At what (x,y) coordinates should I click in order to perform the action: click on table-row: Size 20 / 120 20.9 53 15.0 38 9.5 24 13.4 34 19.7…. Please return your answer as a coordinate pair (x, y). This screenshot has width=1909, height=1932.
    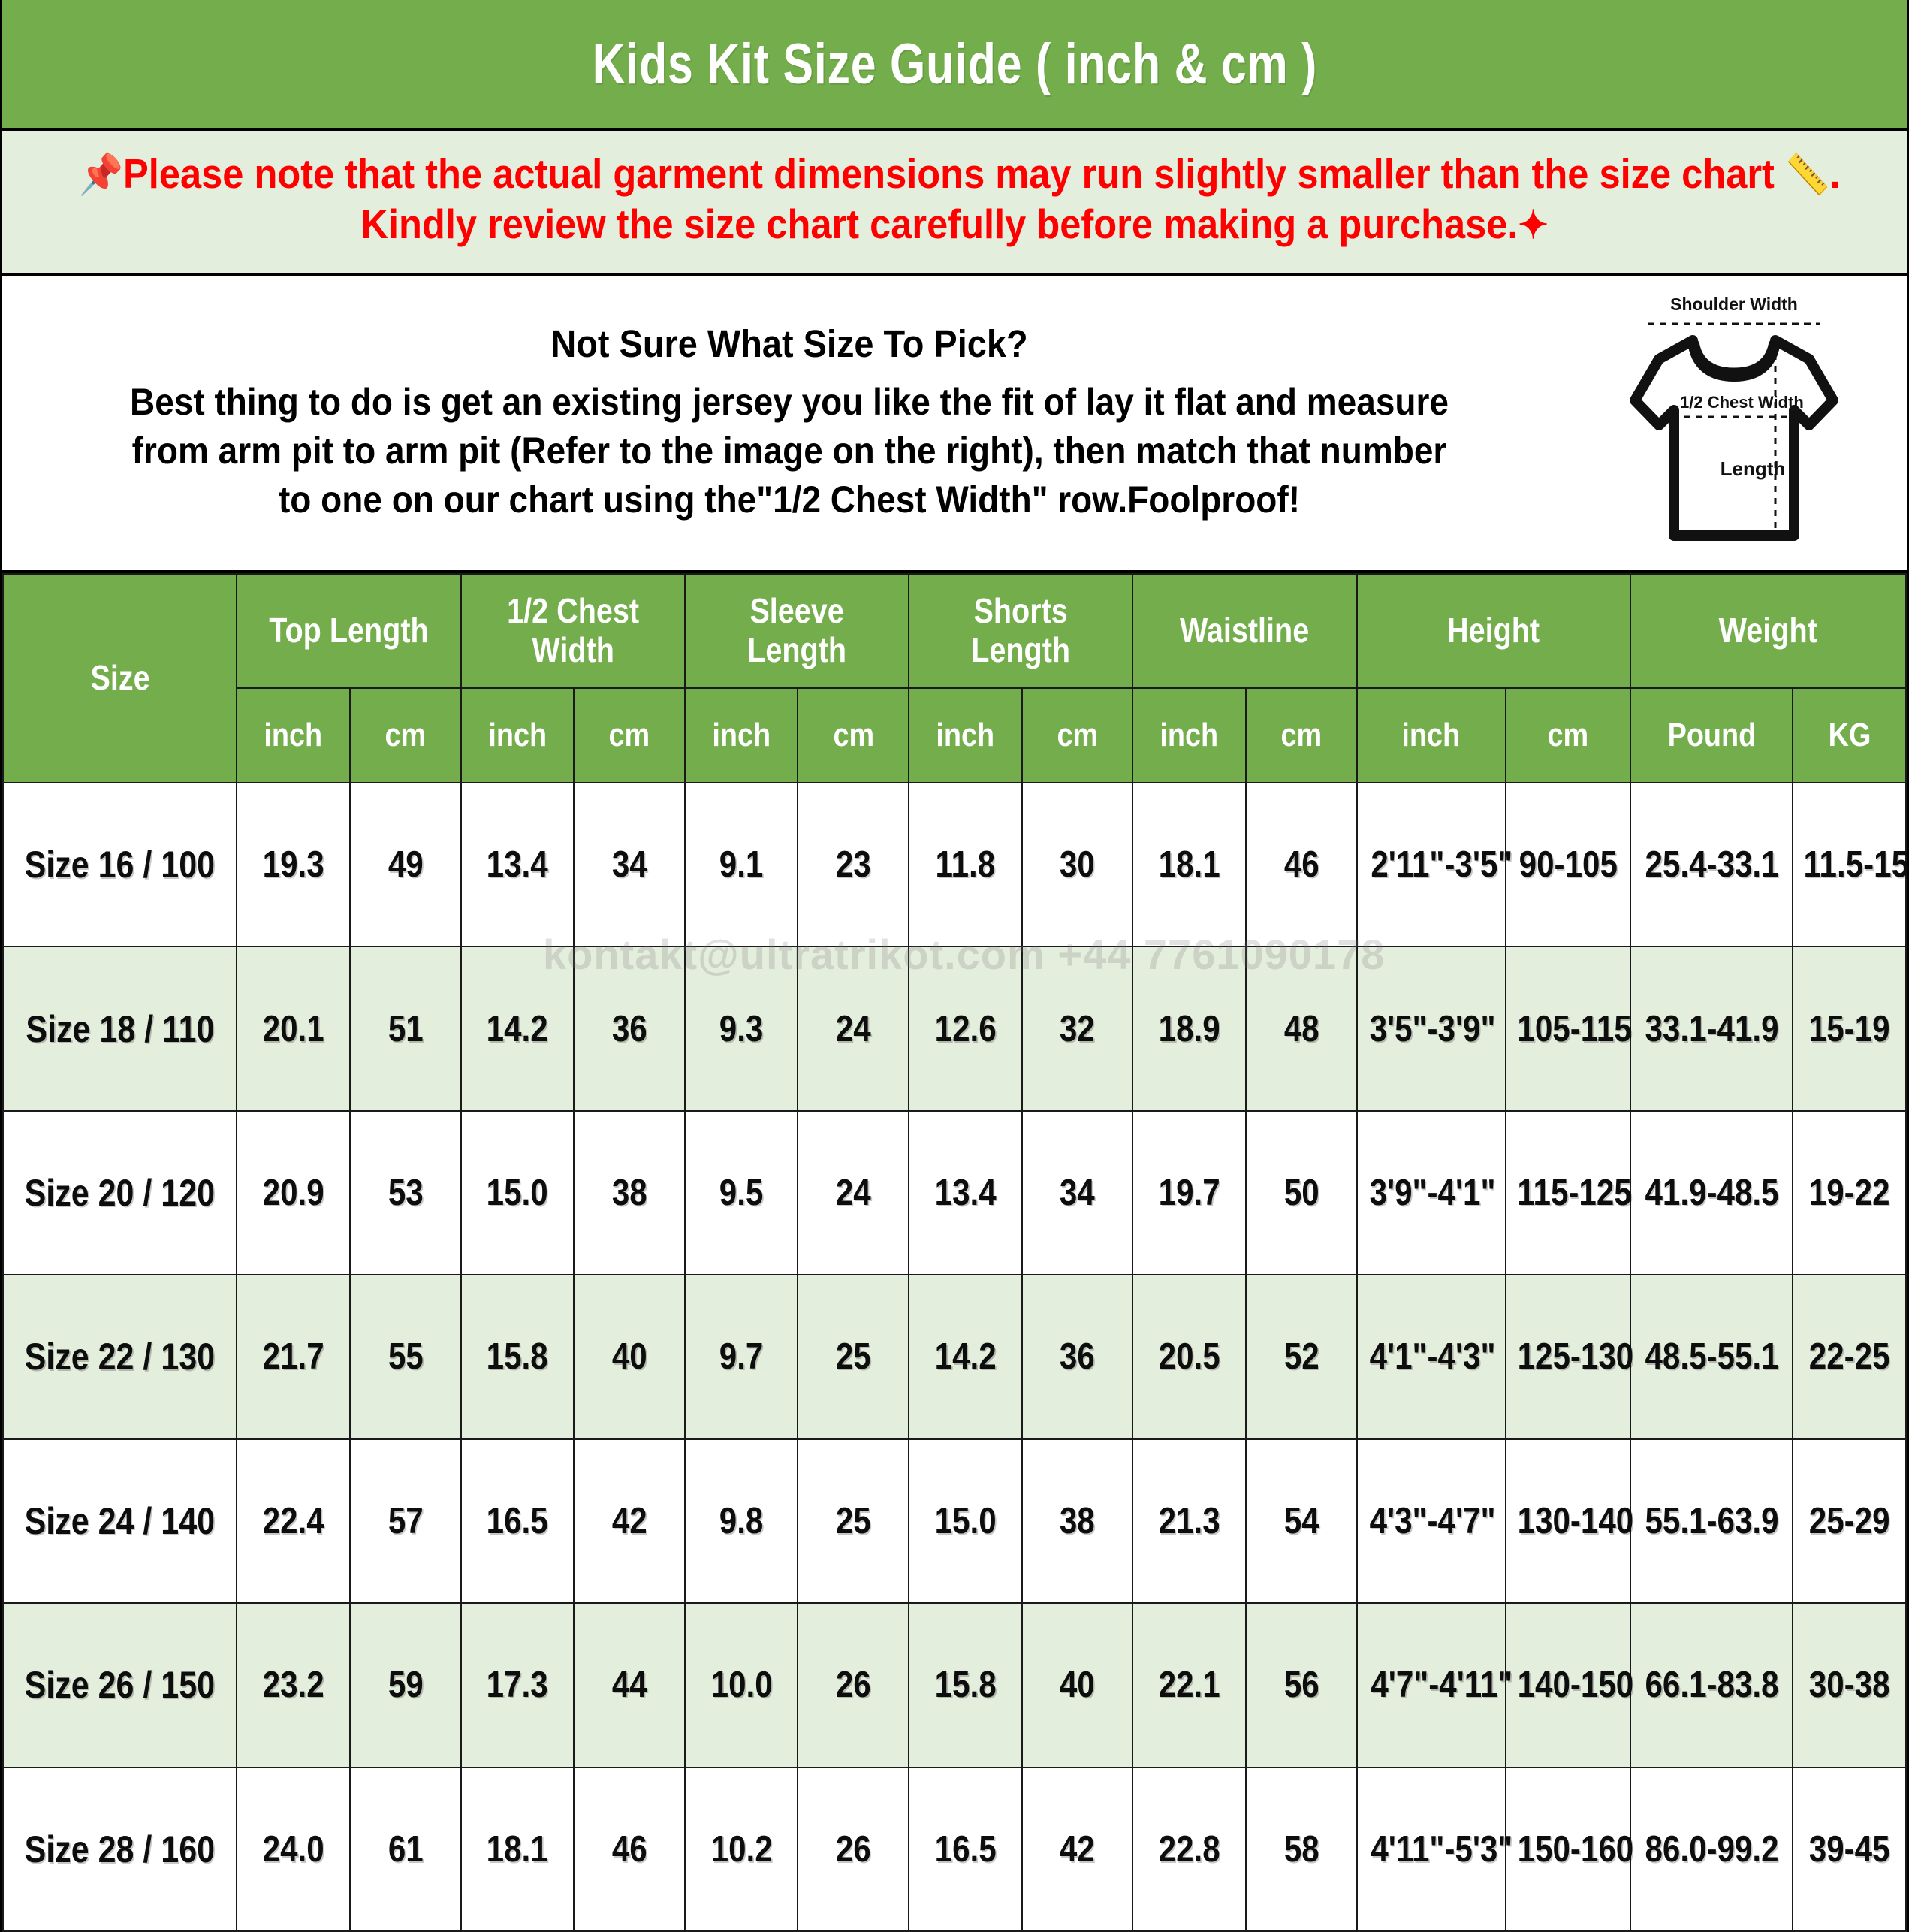
    Looking at the image, I should click on (954, 1192).